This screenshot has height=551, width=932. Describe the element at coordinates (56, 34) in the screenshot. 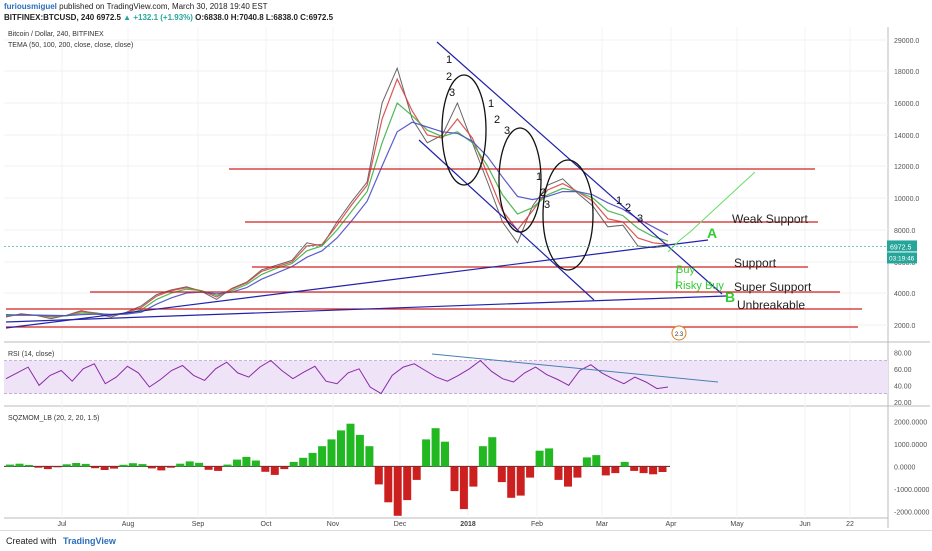

I see `chart-title: Bitcoin / Dollar, 240, BITFINEX` at that location.